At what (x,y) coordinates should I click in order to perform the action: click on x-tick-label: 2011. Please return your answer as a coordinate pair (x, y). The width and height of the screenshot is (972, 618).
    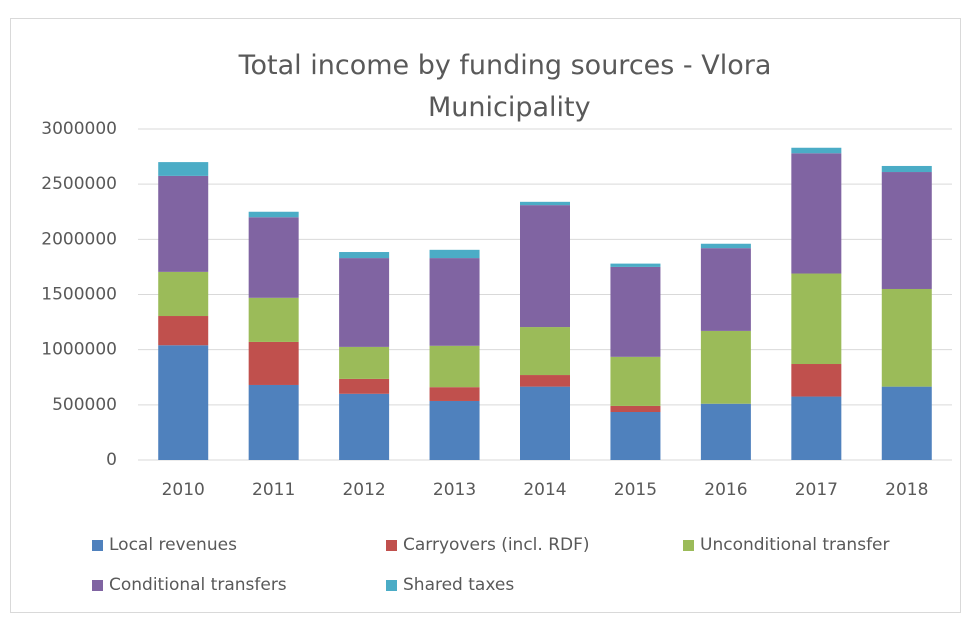
    Looking at the image, I should click on (273, 490).